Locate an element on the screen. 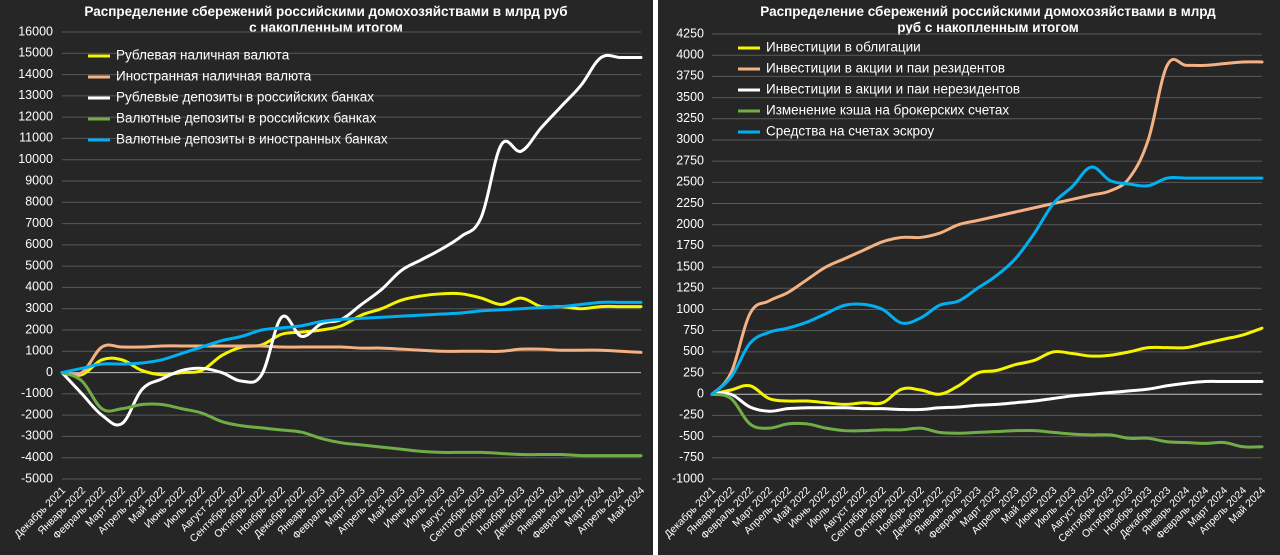 This screenshot has height=555, width=1280. y-tick-label: 9000 is located at coordinates (39, 180).